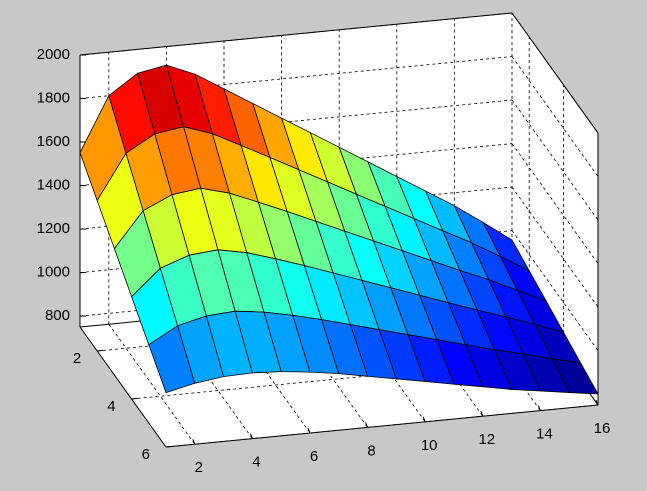 Image resolution: width=647 pixels, height=491 pixels. What do you see at coordinates (53, 272) in the screenshot?
I see `z-tick-label: 1000` at bounding box center [53, 272].